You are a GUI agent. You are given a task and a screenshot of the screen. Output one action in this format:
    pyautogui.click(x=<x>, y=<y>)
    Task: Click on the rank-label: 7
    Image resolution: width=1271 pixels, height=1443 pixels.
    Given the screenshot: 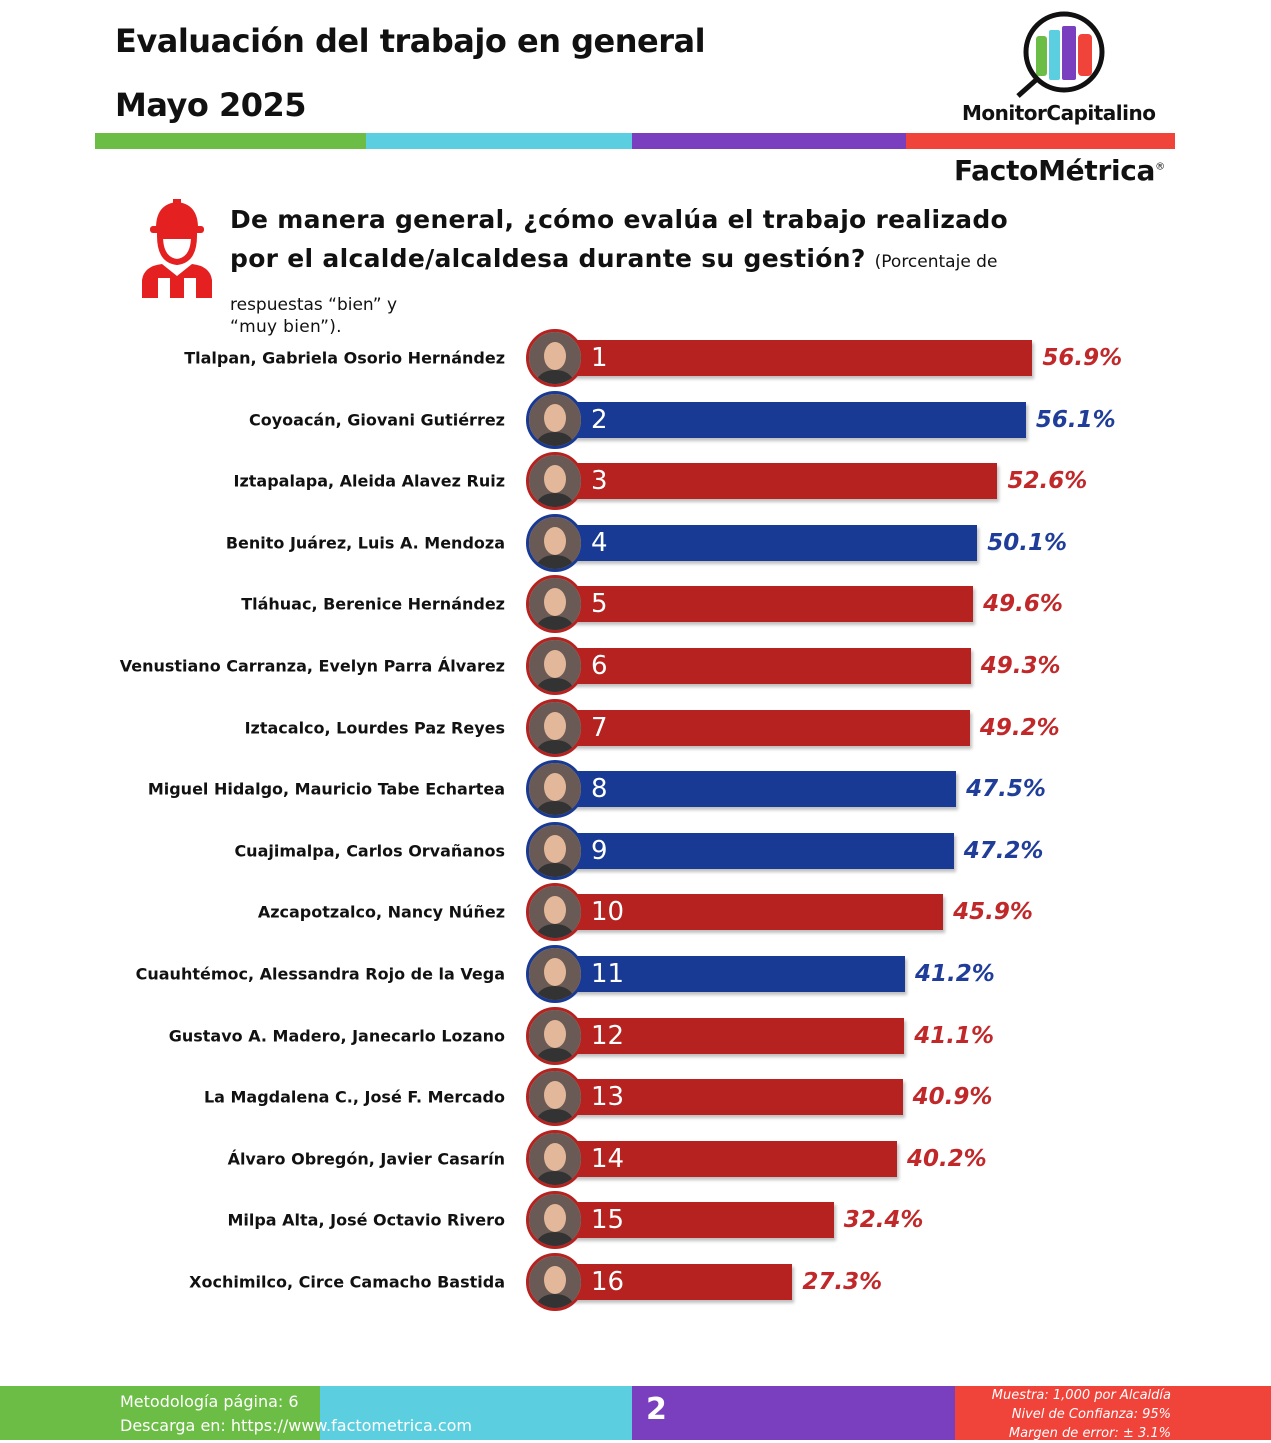 What is the action you would take?
    pyautogui.click(x=599, y=727)
    